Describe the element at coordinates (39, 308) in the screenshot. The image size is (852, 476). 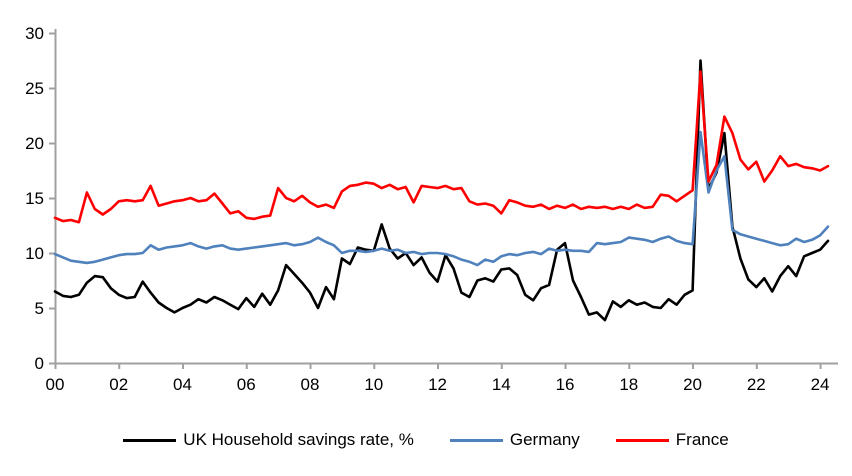
I see `y-tick-label: 5` at that location.